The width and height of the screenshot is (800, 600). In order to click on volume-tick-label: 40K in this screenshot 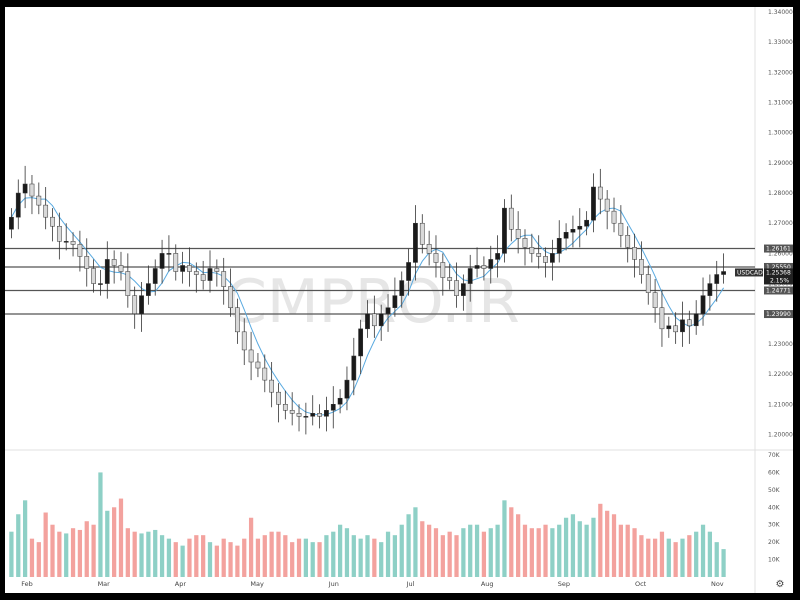, I will do `click(774, 507)`.